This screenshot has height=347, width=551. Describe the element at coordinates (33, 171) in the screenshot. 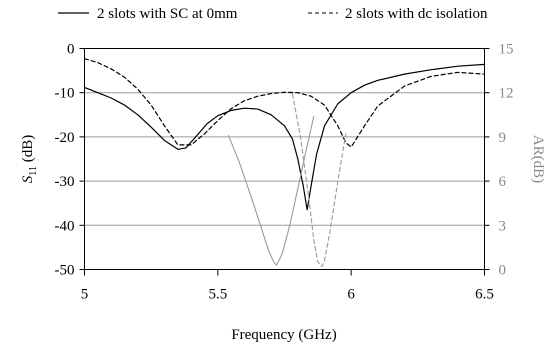

I see `y-axis-title-sub: 11` at that location.